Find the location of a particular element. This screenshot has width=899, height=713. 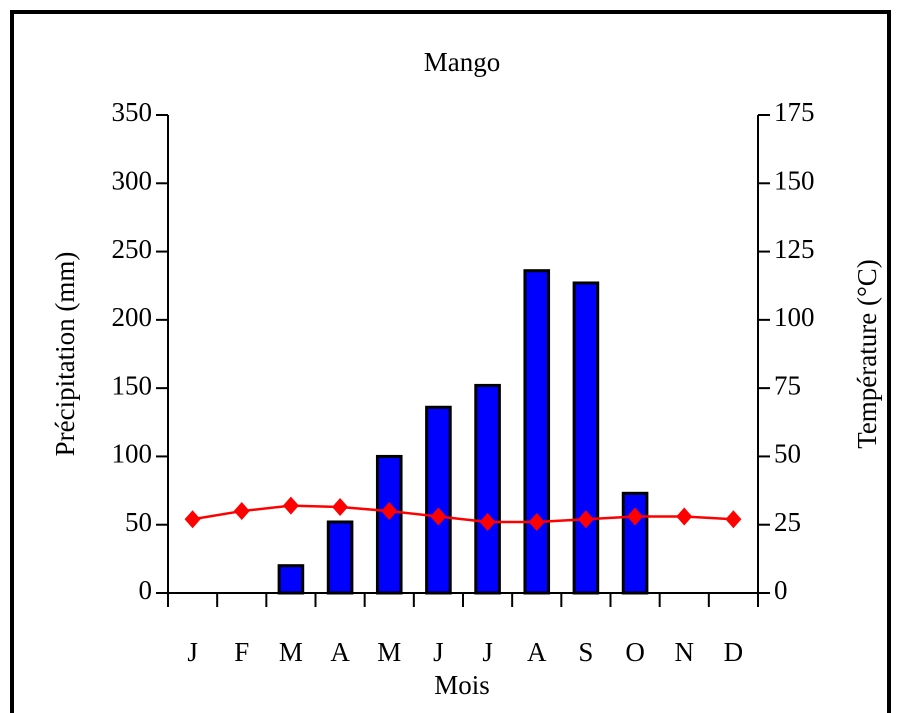

y2-tick-label: 25 is located at coordinates (787, 522).